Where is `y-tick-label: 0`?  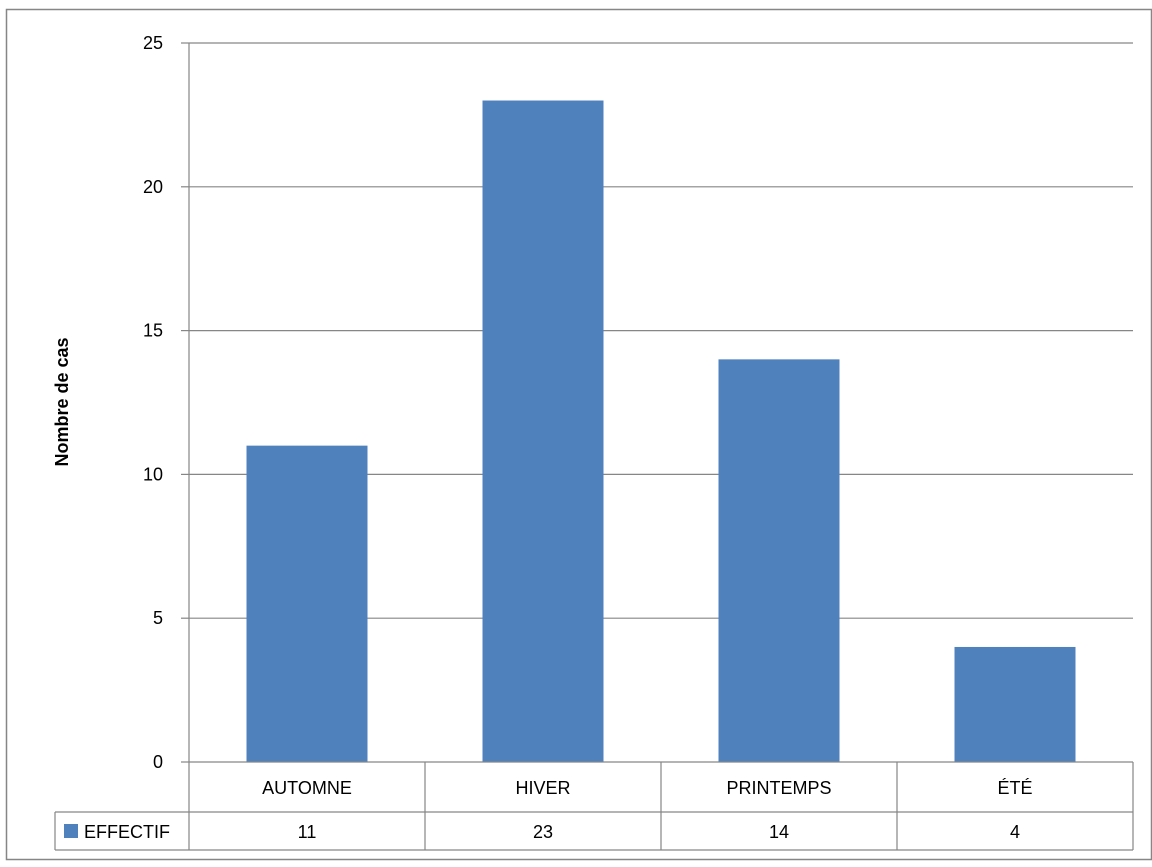
y-tick-label: 0 is located at coordinates (158, 762).